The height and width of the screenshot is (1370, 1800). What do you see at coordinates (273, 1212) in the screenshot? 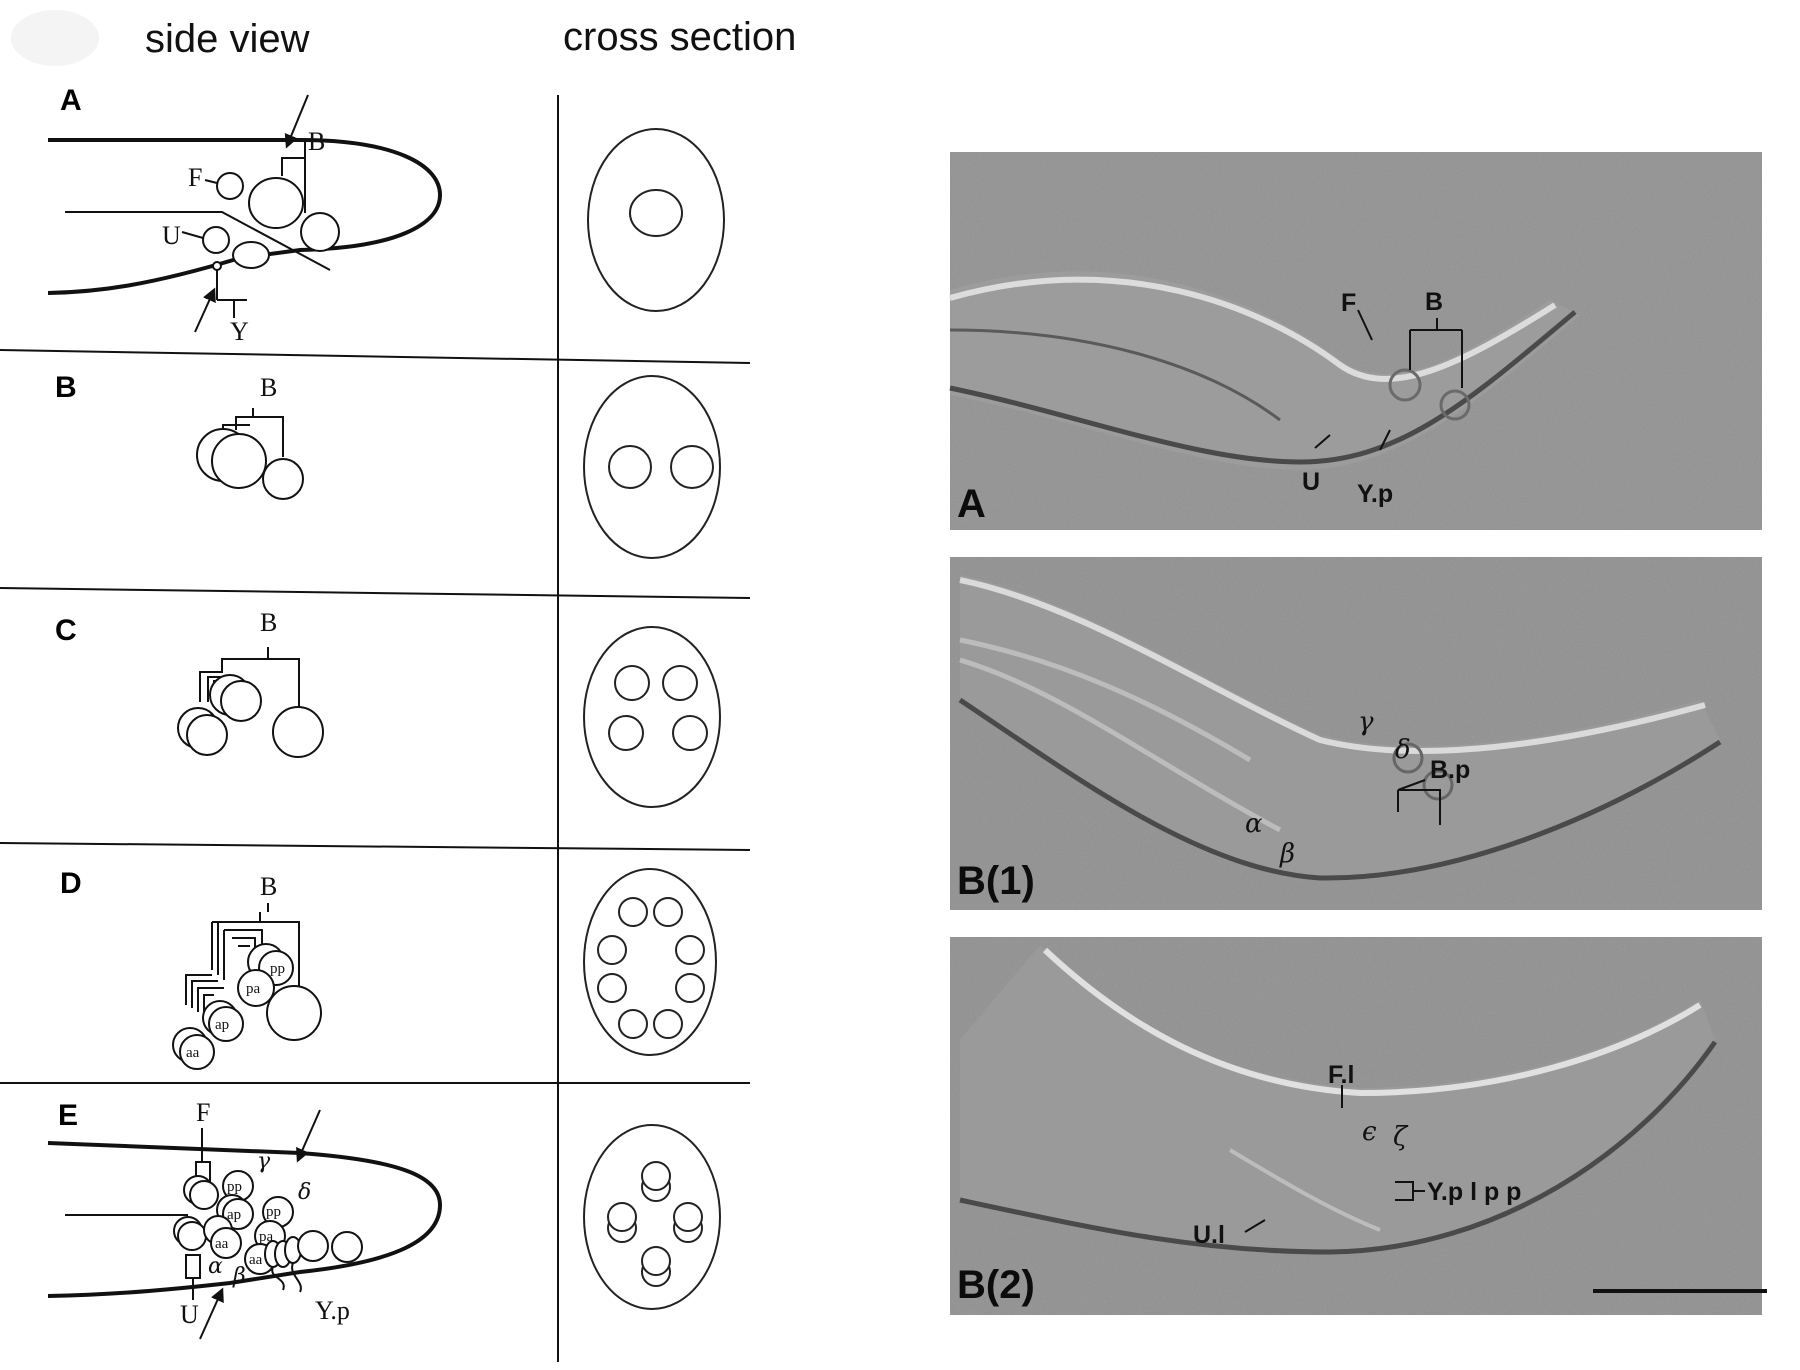
I see `label-pp-right: pp` at bounding box center [273, 1212].